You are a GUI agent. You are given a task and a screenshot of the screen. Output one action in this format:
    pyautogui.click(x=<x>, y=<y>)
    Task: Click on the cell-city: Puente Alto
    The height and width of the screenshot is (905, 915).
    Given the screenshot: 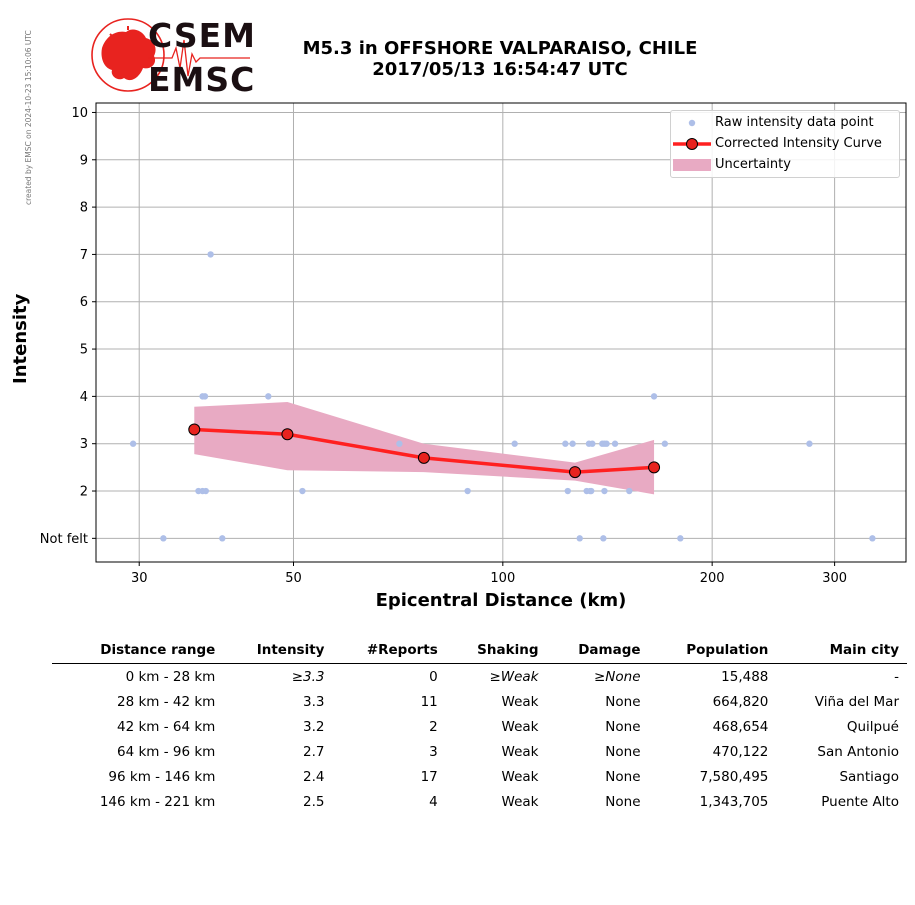 What is the action you would take?
    pyautogui.click(x=860, y=801)
    